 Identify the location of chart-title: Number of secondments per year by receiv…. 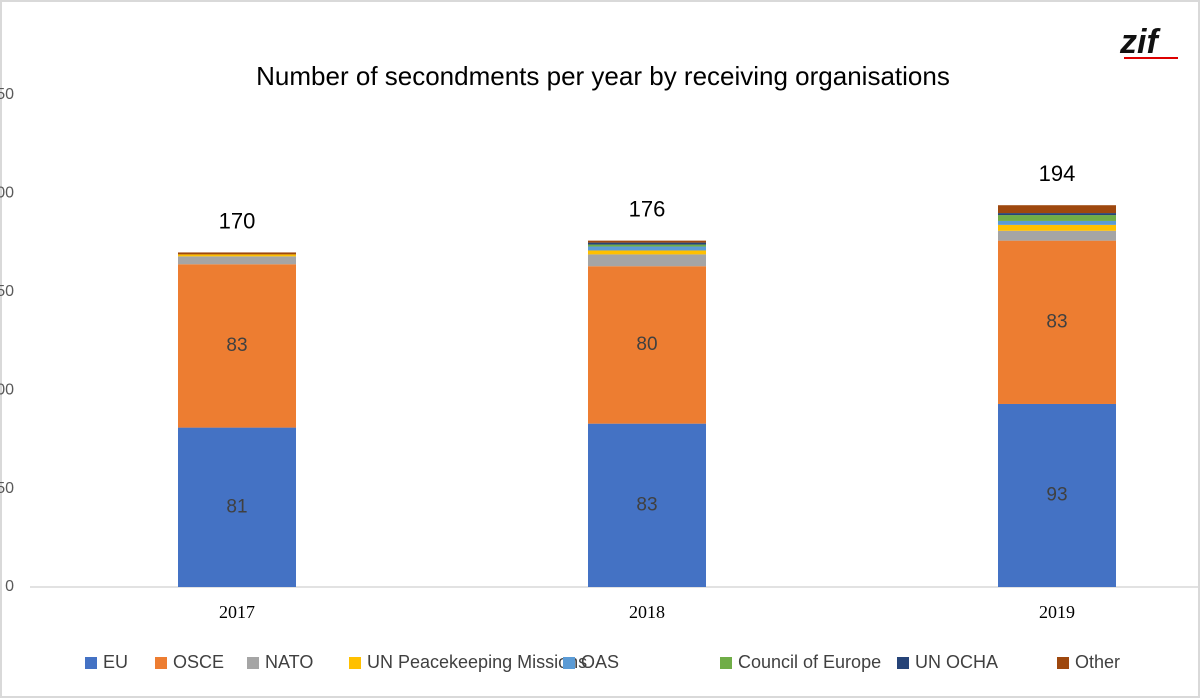
(603, 76).